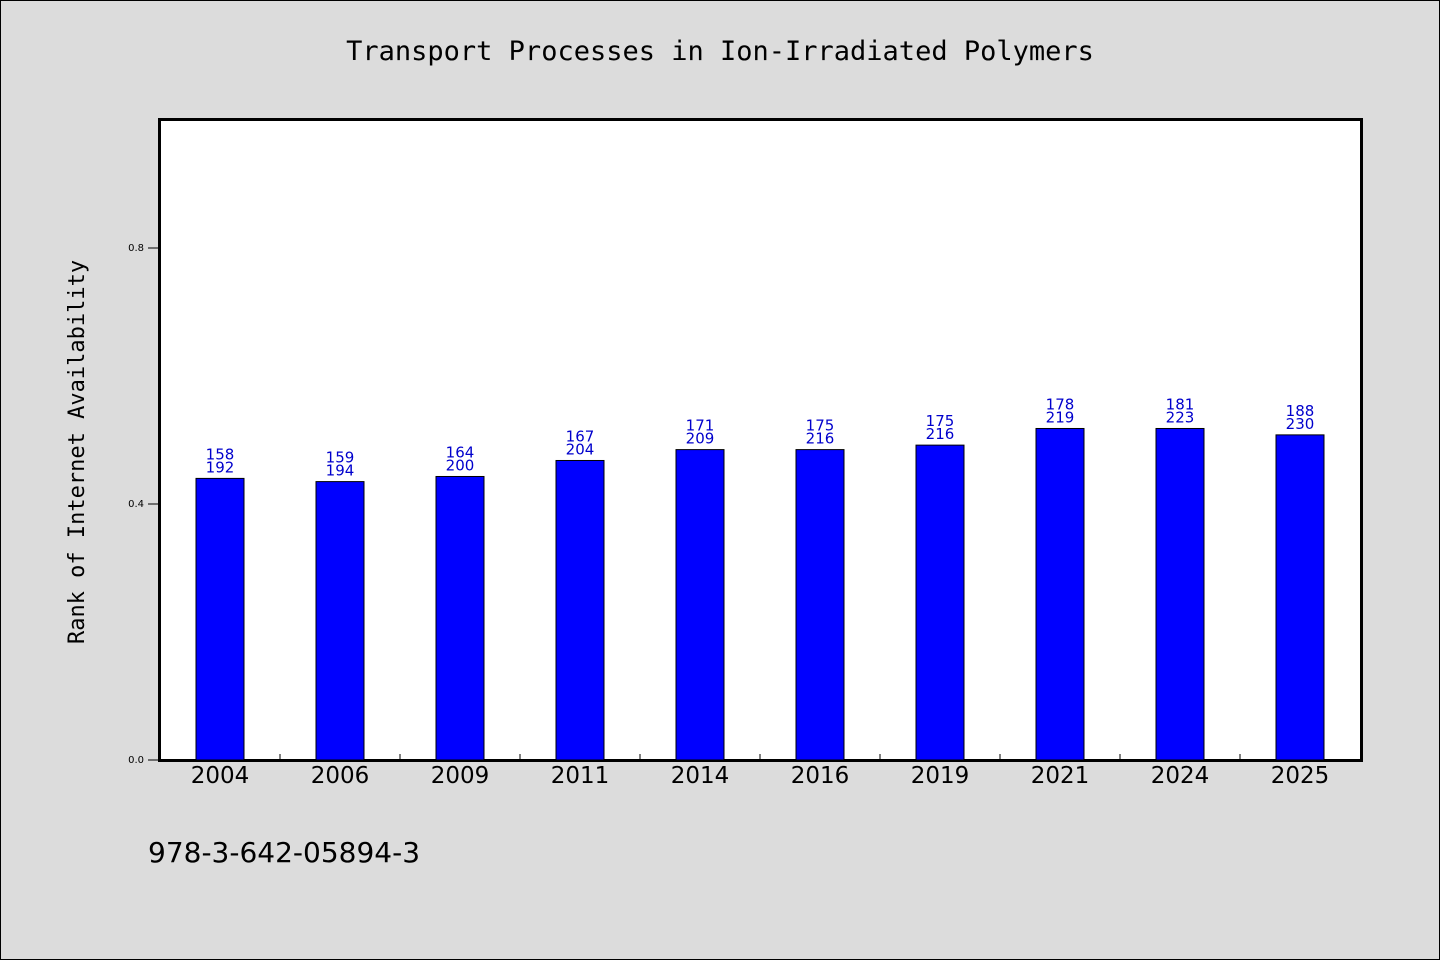 This screenshot has width=1440, height=960. I want to click on data-label-bottom-2011: 204, so click(580, 449).